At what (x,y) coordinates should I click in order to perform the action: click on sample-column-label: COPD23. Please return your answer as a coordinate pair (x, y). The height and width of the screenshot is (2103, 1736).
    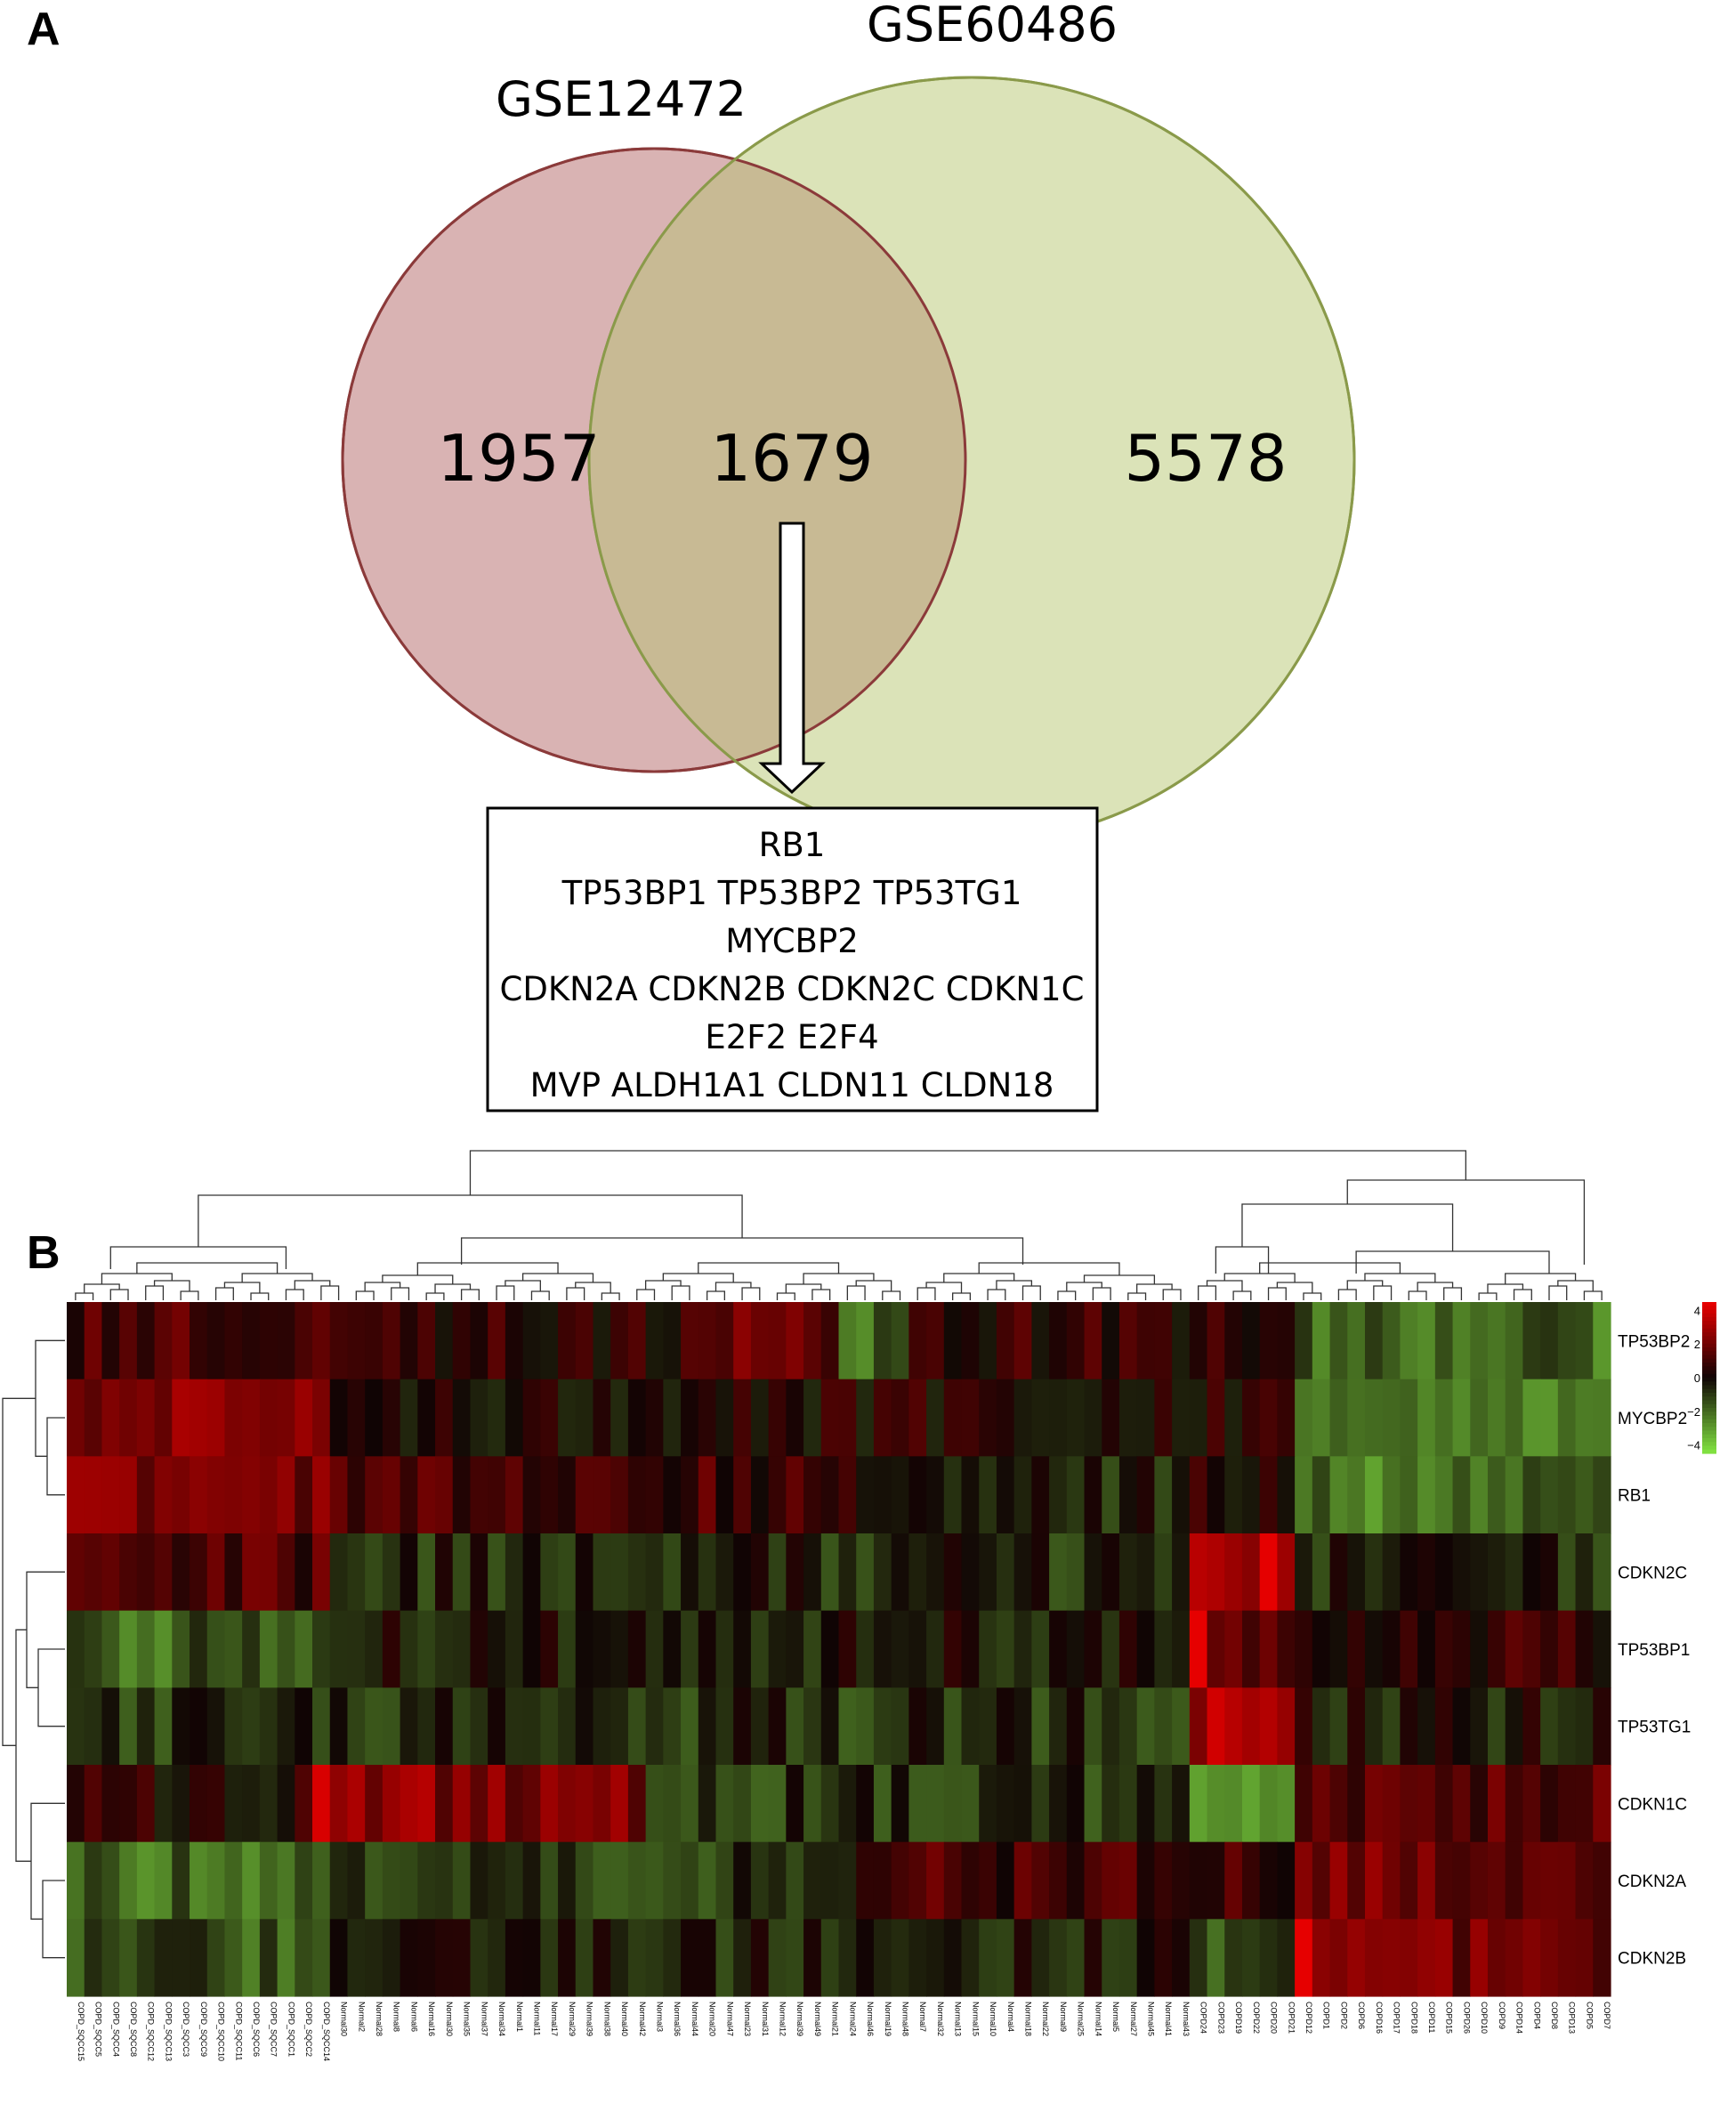
    Looking at the image, I should click on (1220, 2018).